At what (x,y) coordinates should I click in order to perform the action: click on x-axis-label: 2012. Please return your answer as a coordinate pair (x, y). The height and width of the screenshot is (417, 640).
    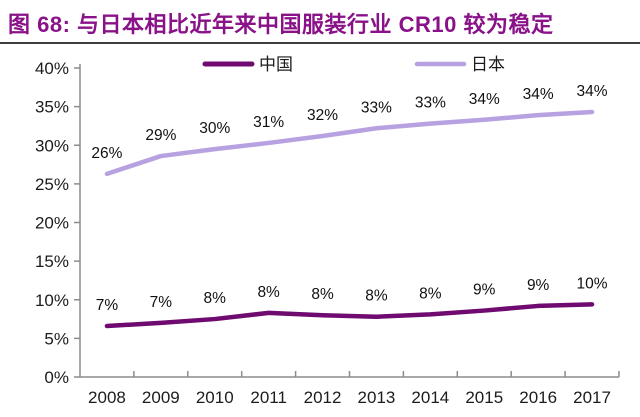
    Looking at the image, I should click on (323, 397).